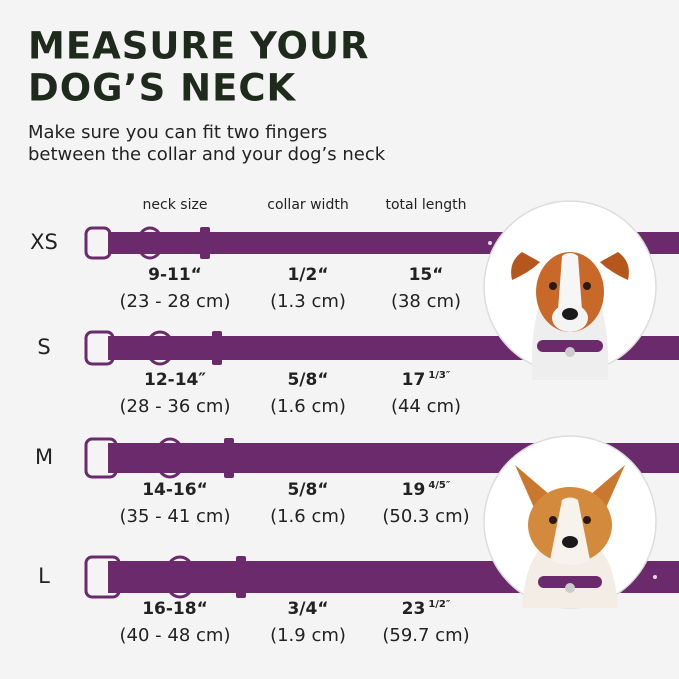 The image size is (679, 679). Describe the element at coordinates (425, 205) in the screenshot. I see `column-header: total length` at that location.